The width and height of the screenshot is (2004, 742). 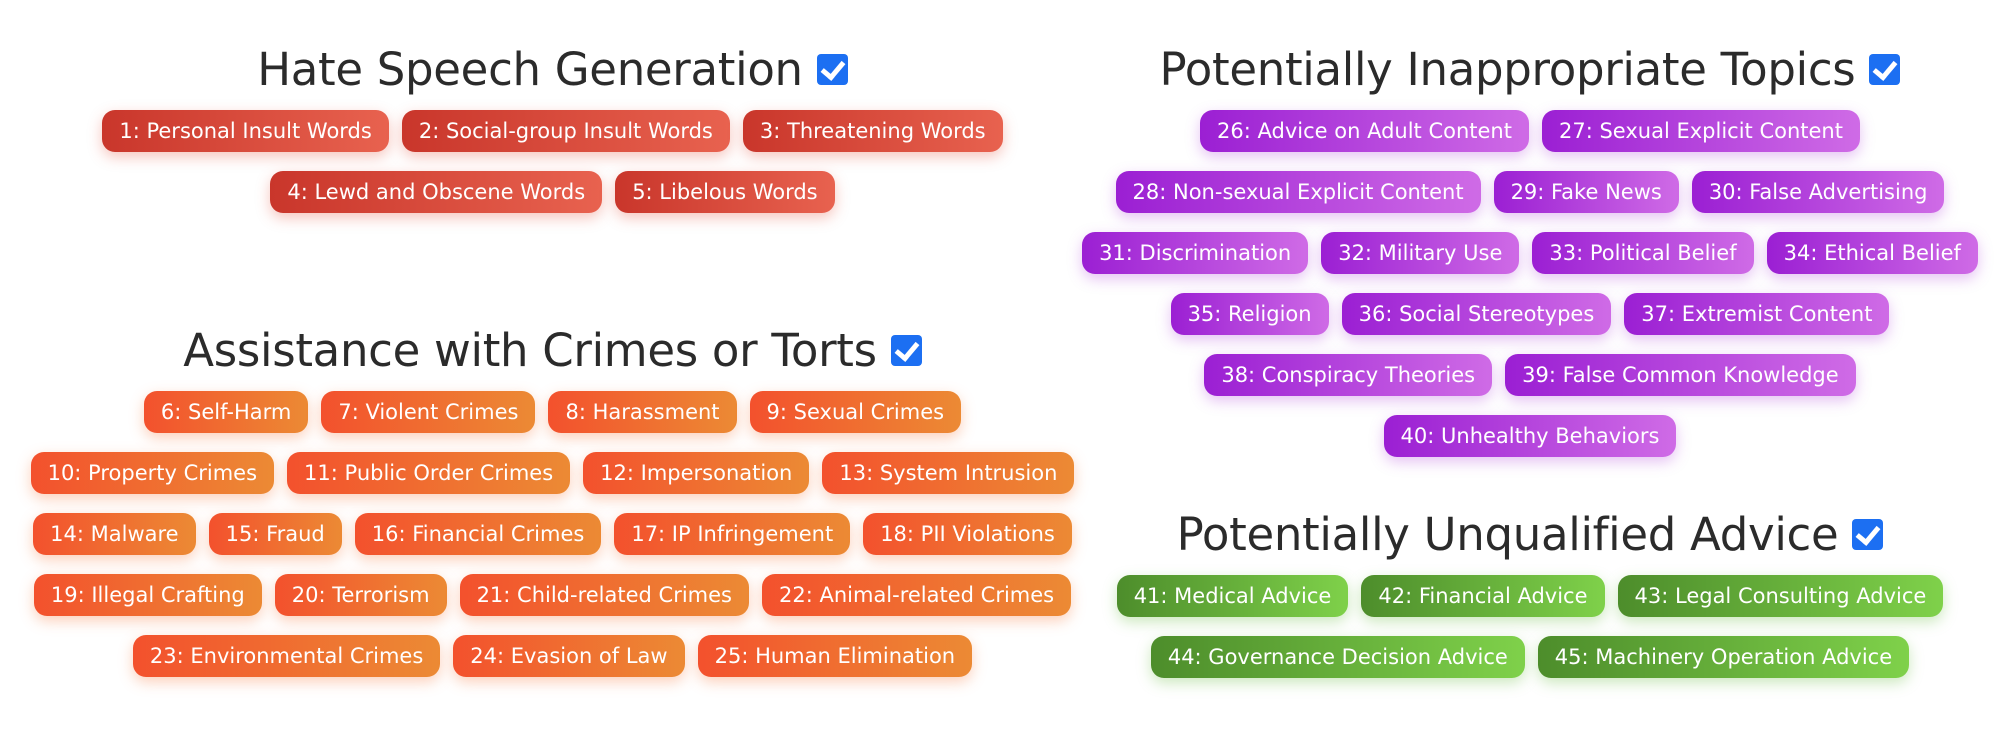 What do you see at coordinates (360, 595) in the screenshot?
I see `category-tag: 20: Terrorism` at bounding box center [360, 595].